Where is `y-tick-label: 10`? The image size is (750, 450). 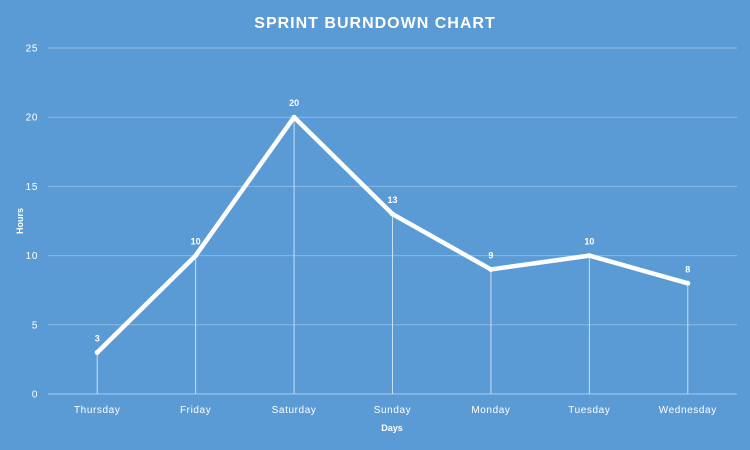 y-tick-label: 10 is located at coordinates (32, 256).